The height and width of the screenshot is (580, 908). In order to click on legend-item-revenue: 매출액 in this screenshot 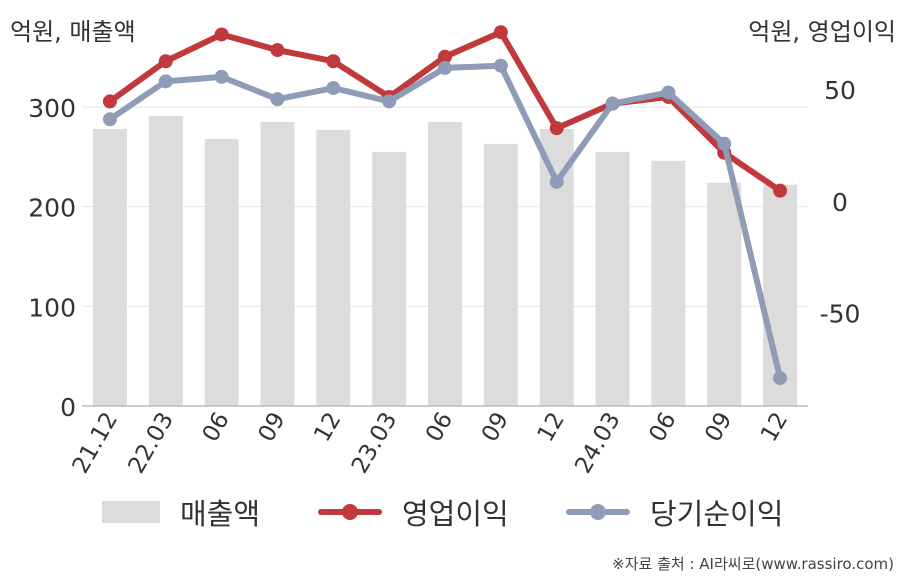, I will do `click(181, 512)`.